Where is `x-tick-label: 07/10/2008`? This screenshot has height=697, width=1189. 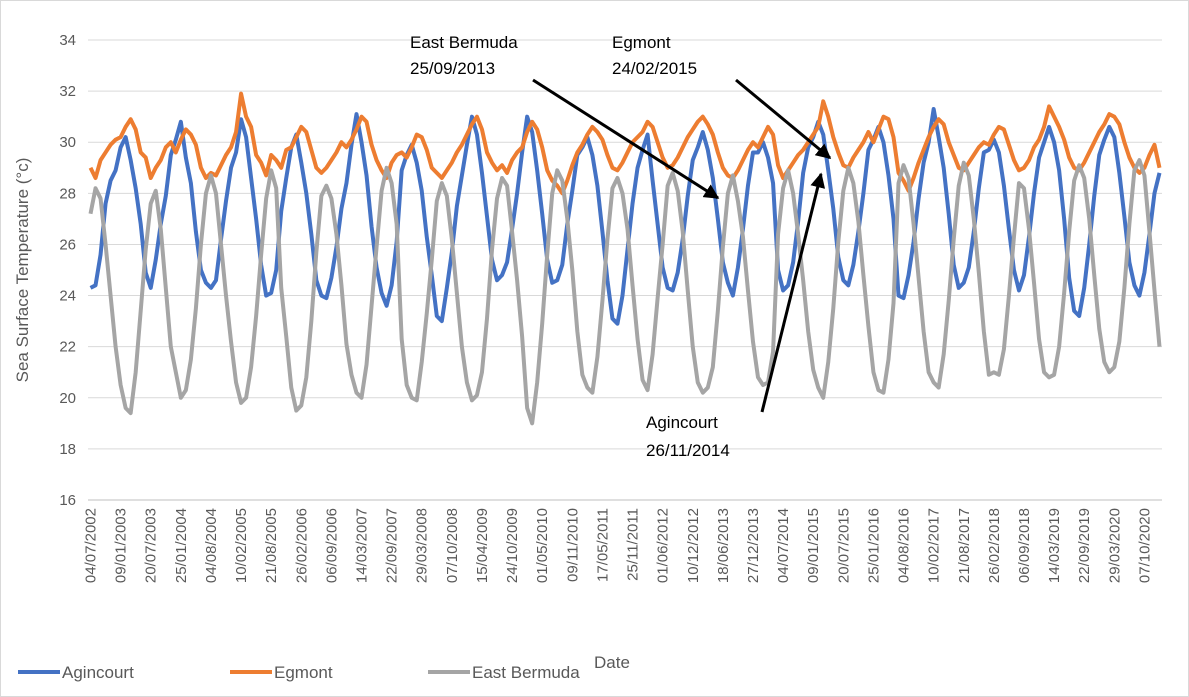
x-tick-label: 07/10/2008 is located at coordinates (452, 545).